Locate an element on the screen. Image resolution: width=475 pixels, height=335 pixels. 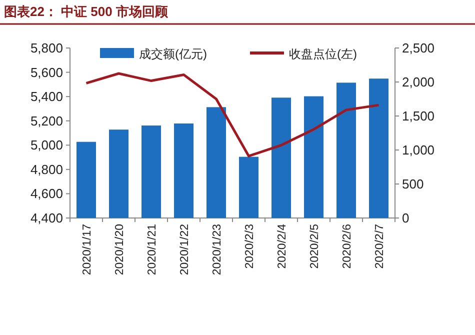
x-tick-label: 2020/2/5 is located at coordinates (314, 246).